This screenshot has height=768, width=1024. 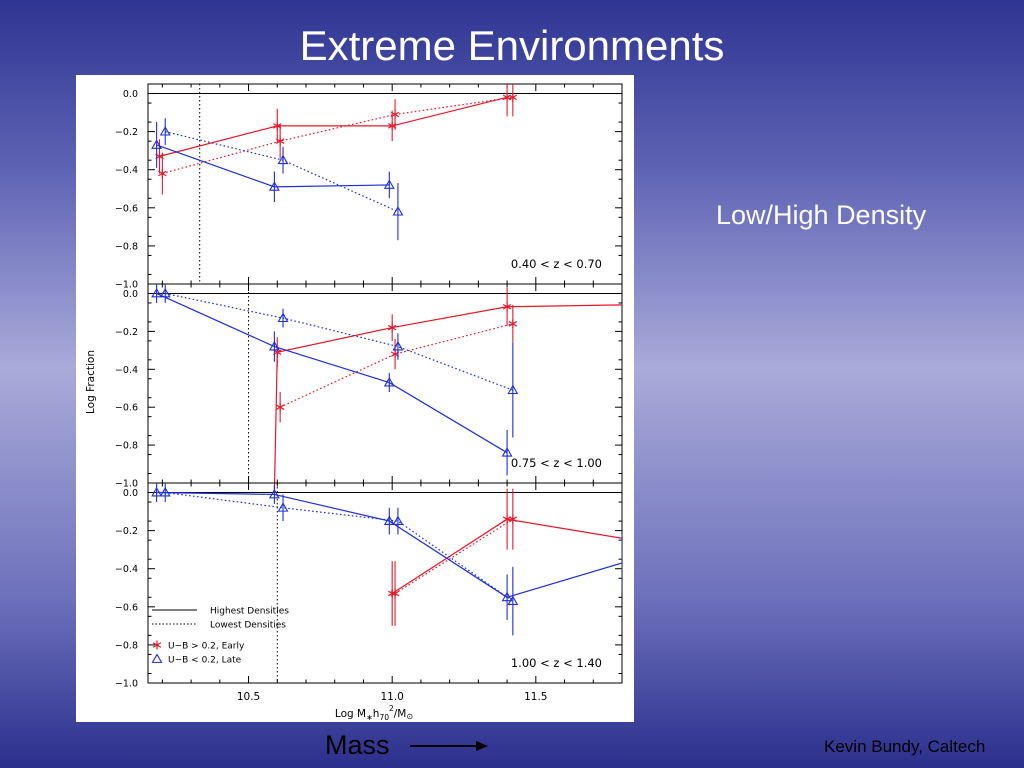 What do you see at coordinates (905, 746) in the screenshot?
I see `credit-text: Kevin Bundy, Caltech` at bounding box center [905, 746].